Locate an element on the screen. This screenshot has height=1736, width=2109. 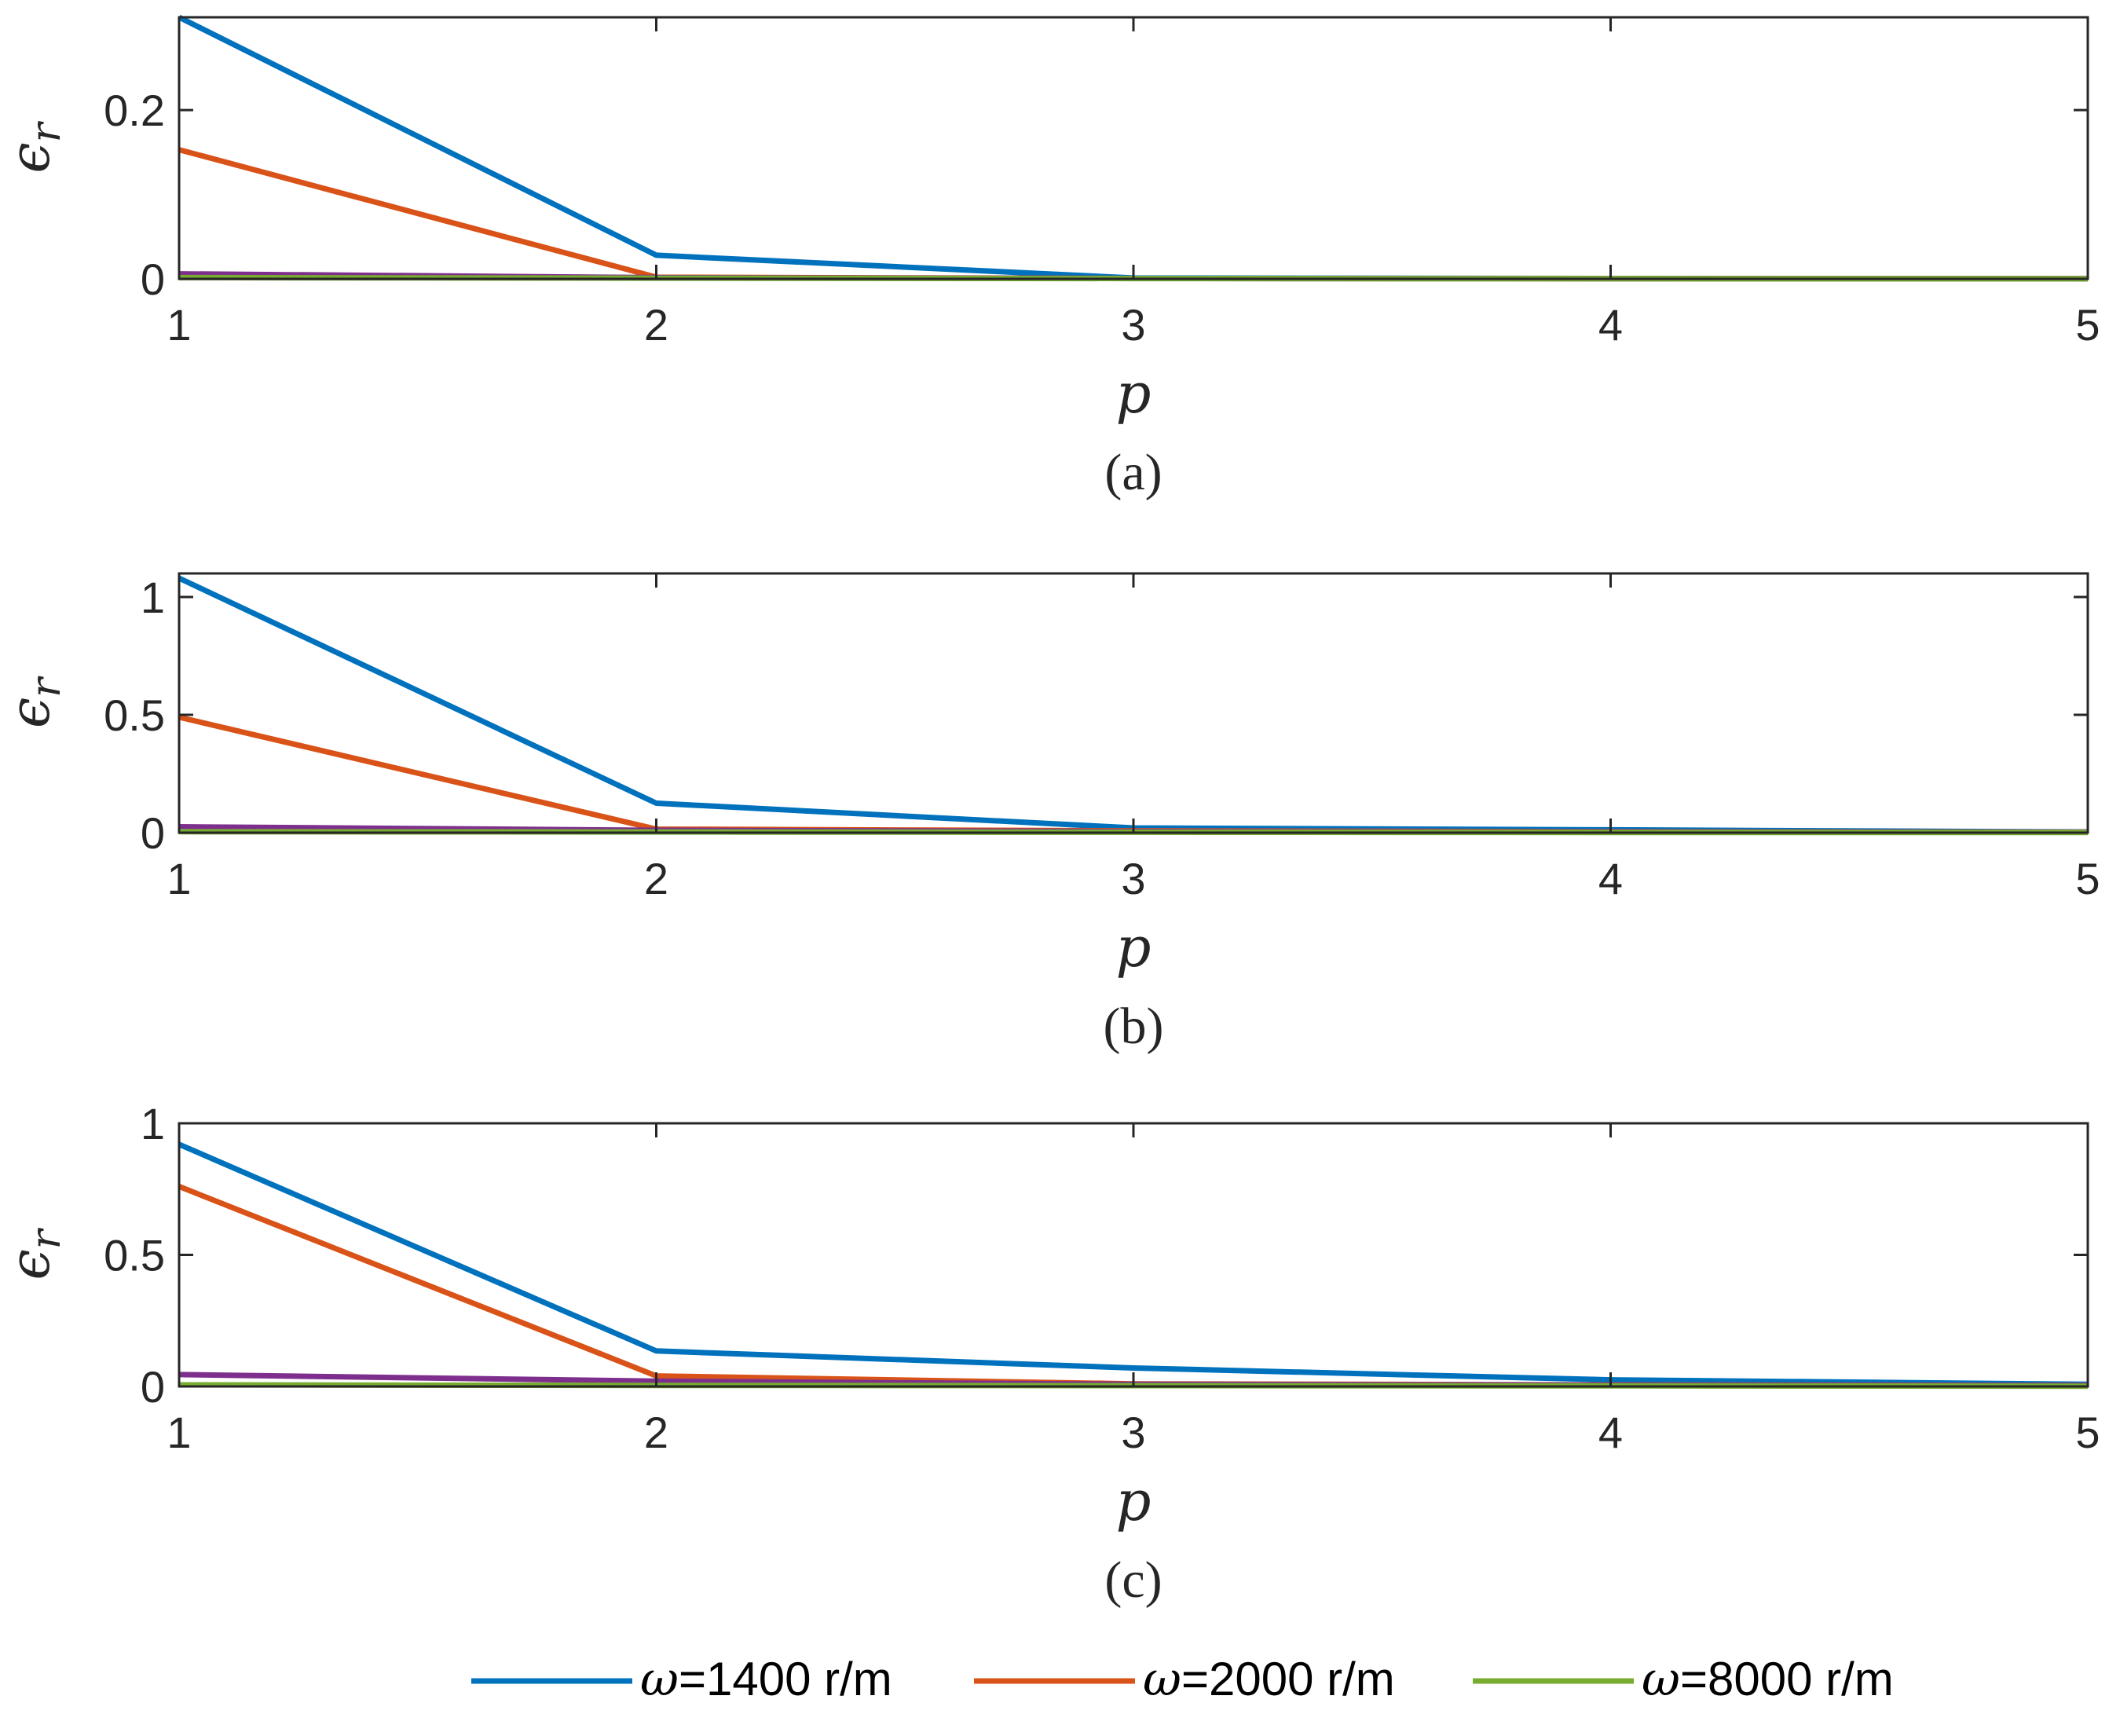
legend-label: ω=8000 r/m is located at coordinates (1768, 1679).